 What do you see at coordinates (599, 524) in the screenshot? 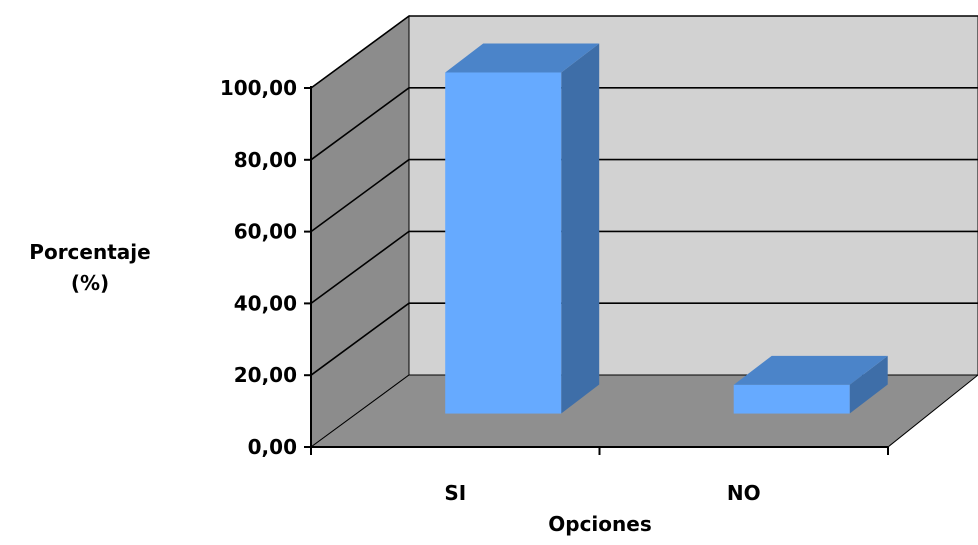
I see `x-axis-label: Opciones` at bounding box center [599, 524].